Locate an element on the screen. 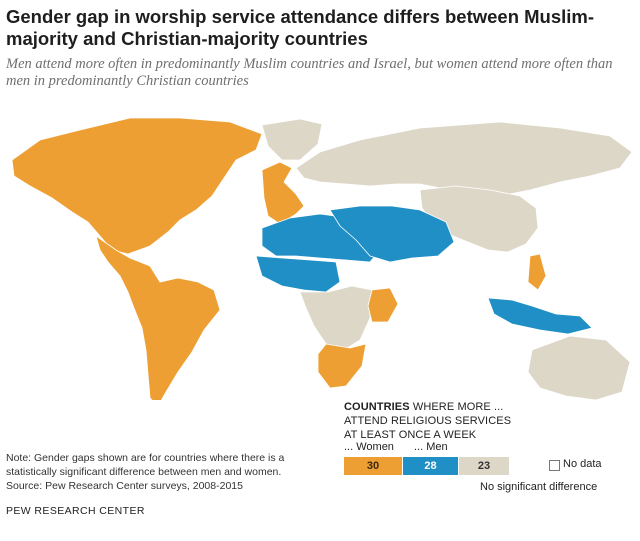 The height and width of the screenshot is (541, 640). pew-brand: PEW RESEARCH CENTER is located at coordinates (75, 511).